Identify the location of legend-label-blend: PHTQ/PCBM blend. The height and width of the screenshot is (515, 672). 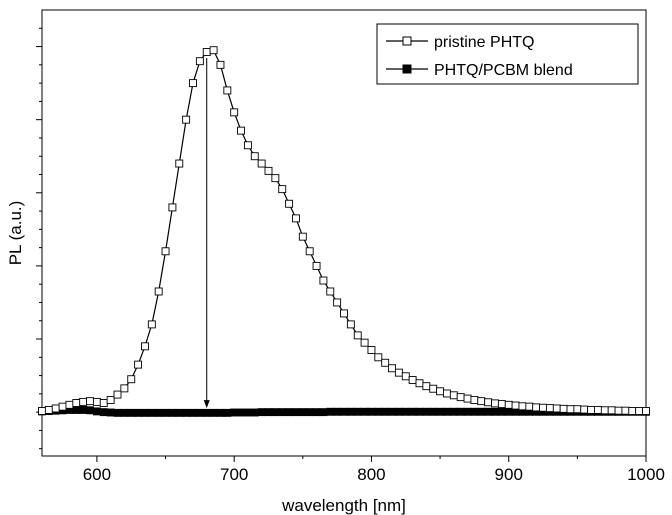
(503, 70).